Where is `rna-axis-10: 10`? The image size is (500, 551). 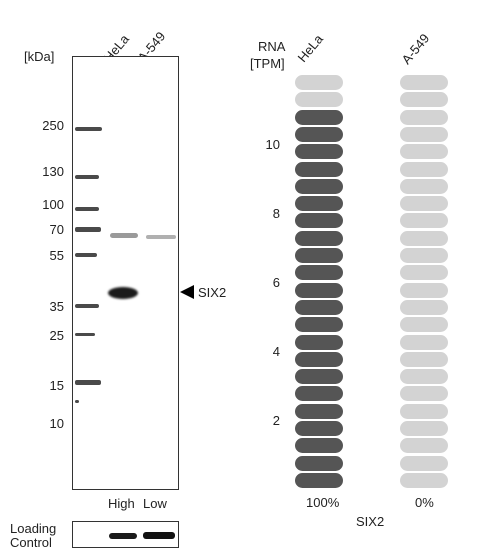
rna-axis-10: 10 is located at coordinates (272, 144).